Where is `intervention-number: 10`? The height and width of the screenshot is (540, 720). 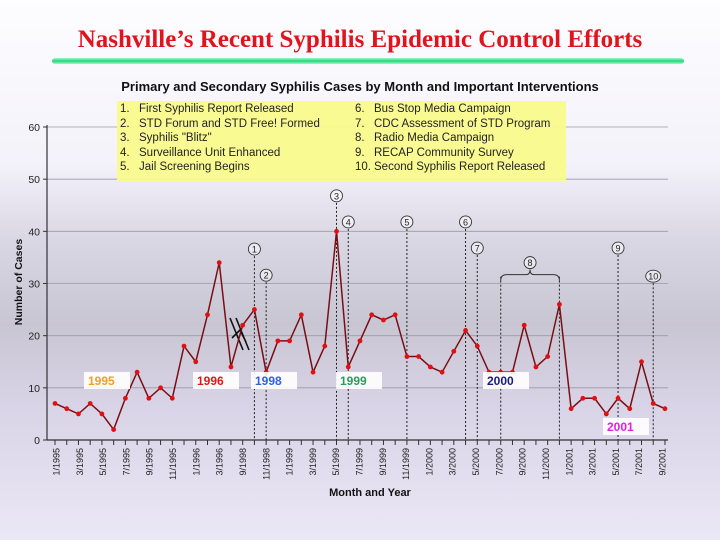
intervention-number: 10 is located at coordinates (653, 277).